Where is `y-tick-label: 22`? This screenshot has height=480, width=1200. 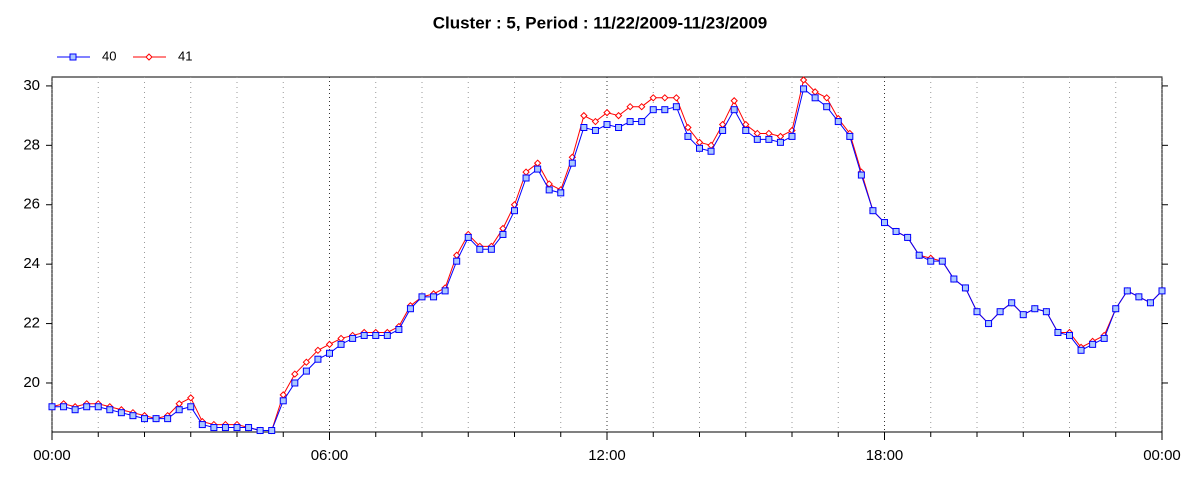 y-tick-label: 22 is located at coordinates (31, 323).